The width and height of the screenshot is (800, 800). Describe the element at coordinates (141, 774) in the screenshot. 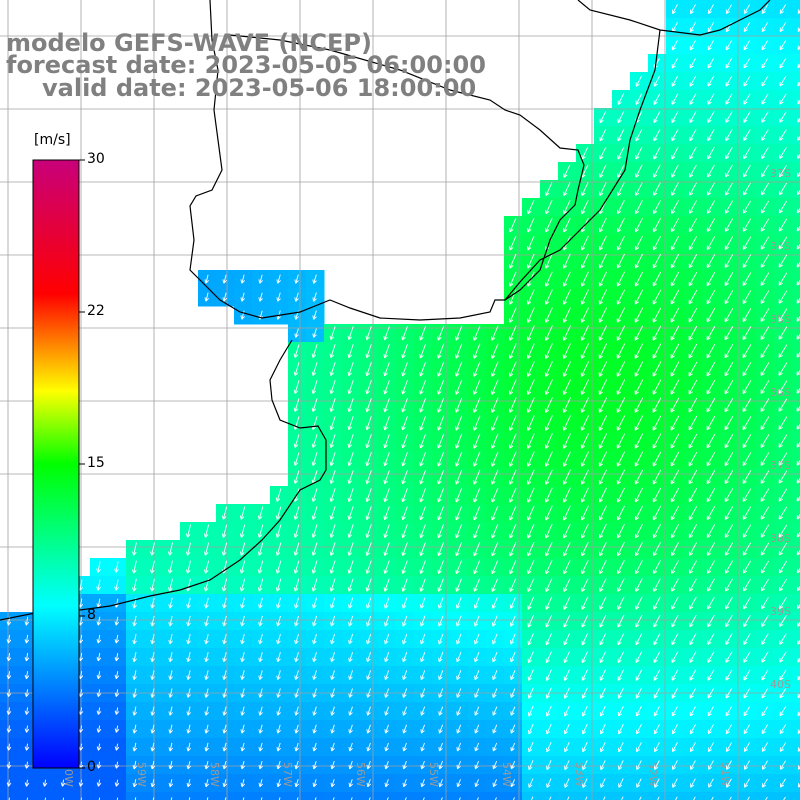

I see `longitude-label: 59W` at that location.